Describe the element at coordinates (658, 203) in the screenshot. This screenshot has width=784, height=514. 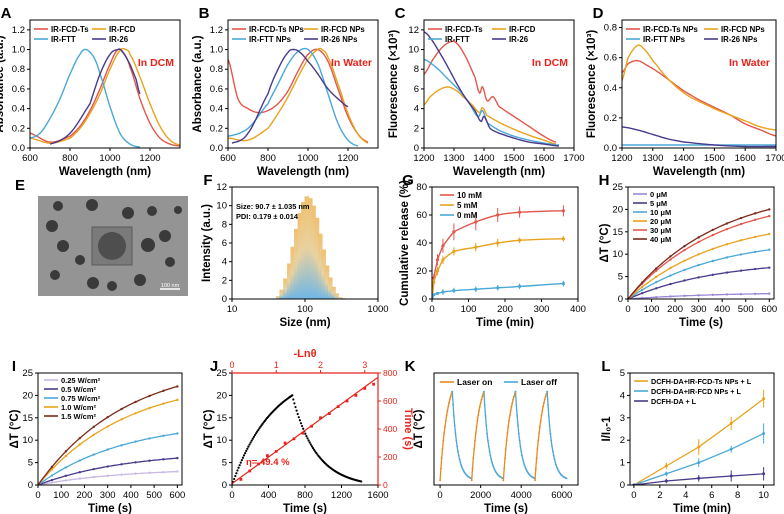
I see `legend-label: 5 μM` at that location.